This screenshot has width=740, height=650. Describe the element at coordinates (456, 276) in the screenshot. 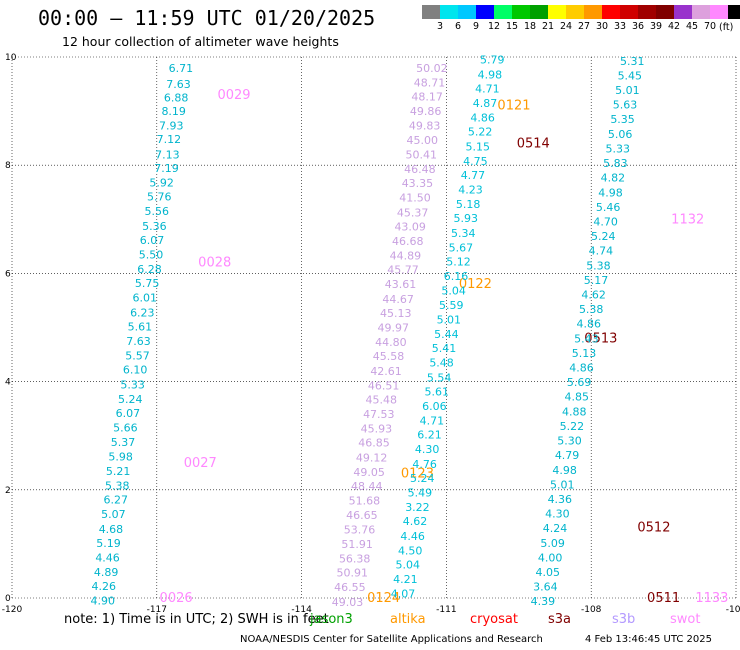

I see `wave-height-value: 6.16` at that location.